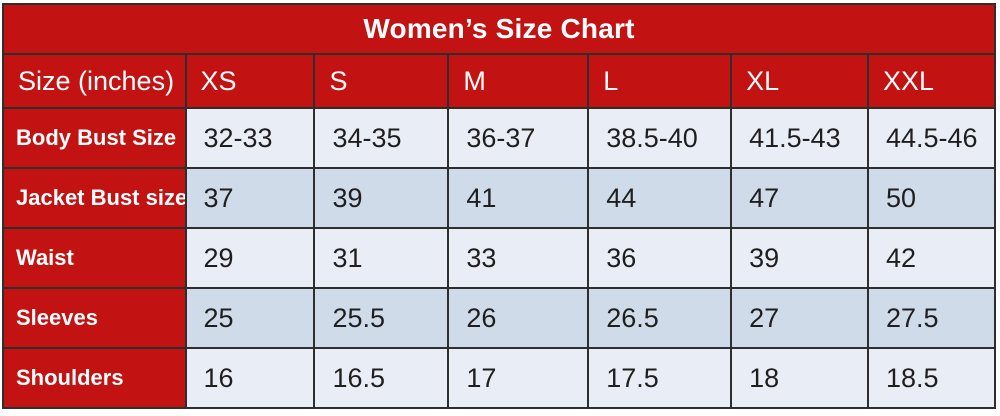 Image resolution: width=1000 pixels, height=416 pixels. What do you see at coordinates (799, 198) in the screenshot?
I see `cell-value: 47` at bounding box center [799, 198].